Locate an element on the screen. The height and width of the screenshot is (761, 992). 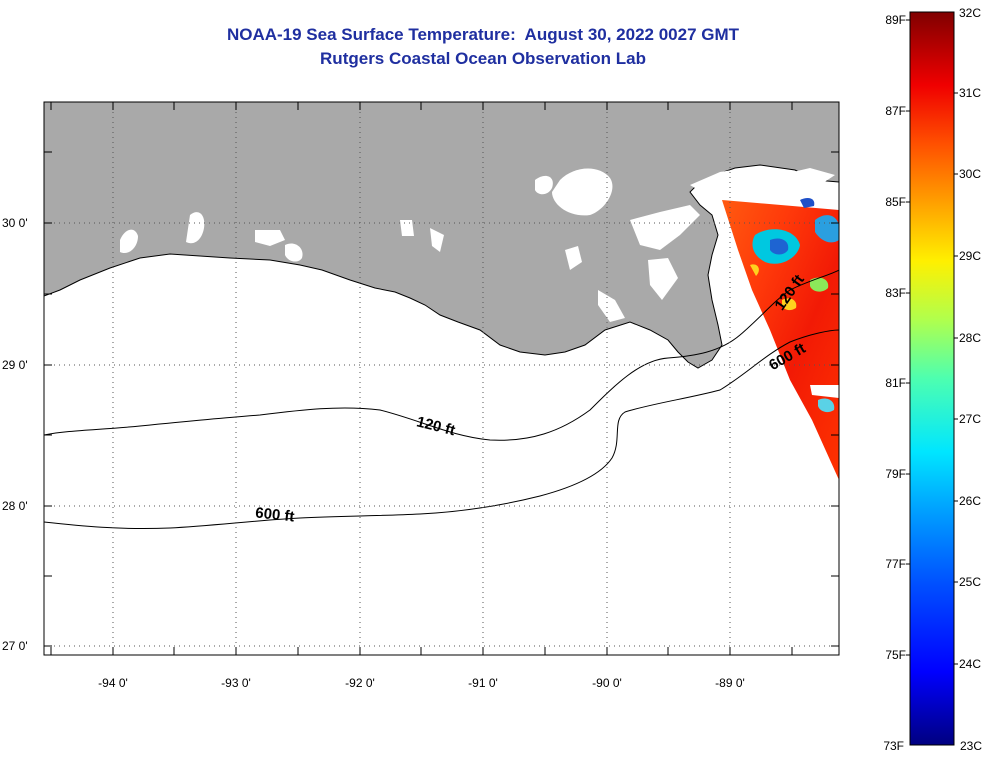
colorbar-gradient is located at coordinates (932, 378).